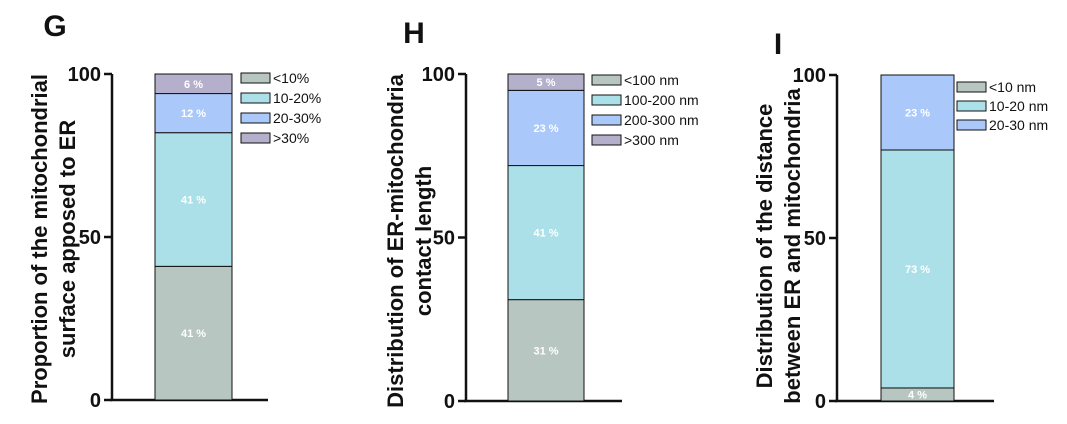 The image size is (1067, 424). I want to click on segment-label: 4 %, so click(917, 395).